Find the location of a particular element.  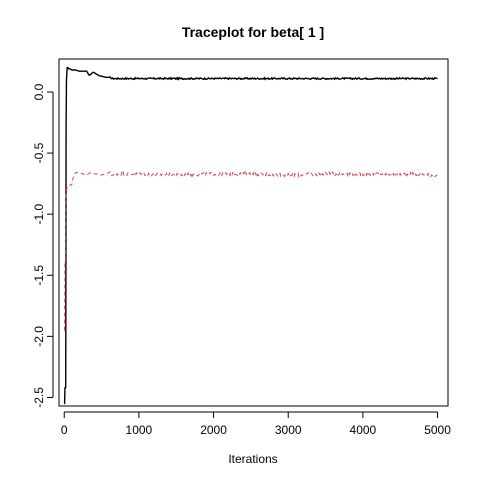

x-axis: 0 1000 2000 3000 4000 5000 is located at coordinates (256, 424).